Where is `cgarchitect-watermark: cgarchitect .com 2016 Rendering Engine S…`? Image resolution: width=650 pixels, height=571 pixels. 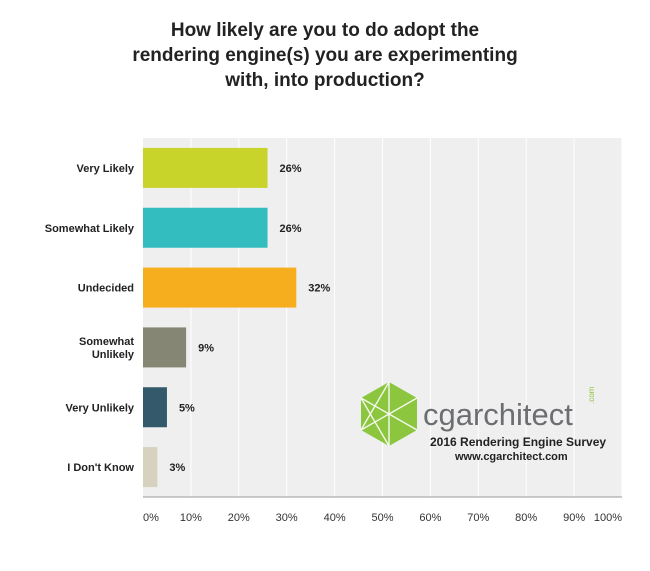 cgarchitect-watermark: cgarchitect .com 2016 Rendering Engine S… is located at coordinates (483, 422).